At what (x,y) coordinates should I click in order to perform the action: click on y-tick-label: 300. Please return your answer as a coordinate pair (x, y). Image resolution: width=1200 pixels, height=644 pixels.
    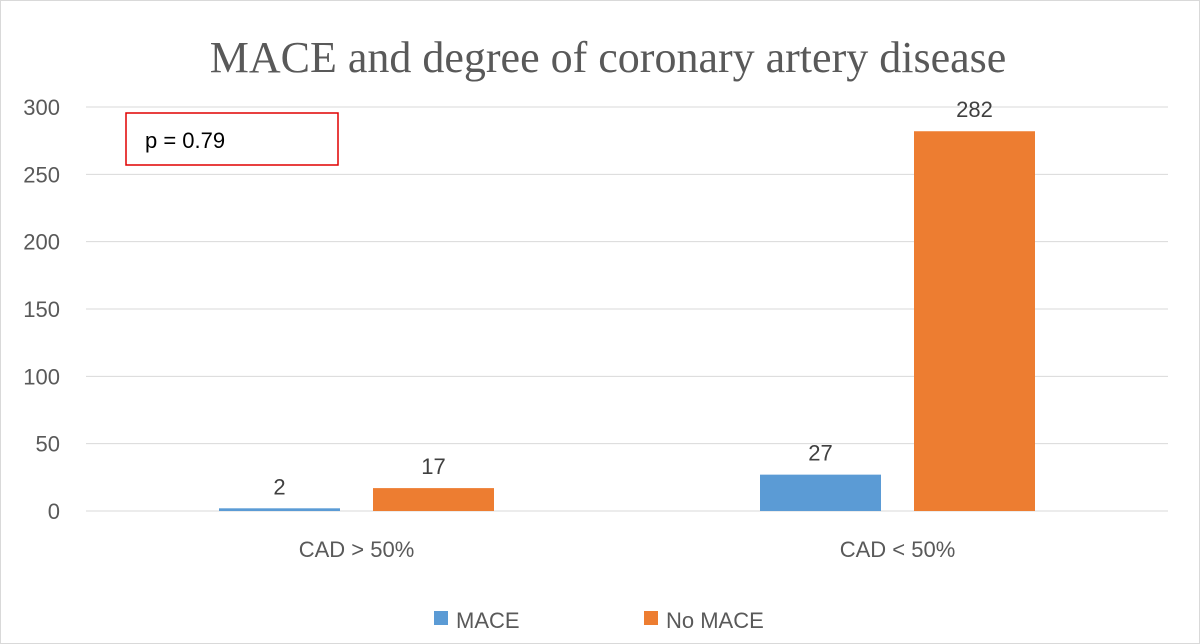
    Looking at the image, I should click on (41, 107).